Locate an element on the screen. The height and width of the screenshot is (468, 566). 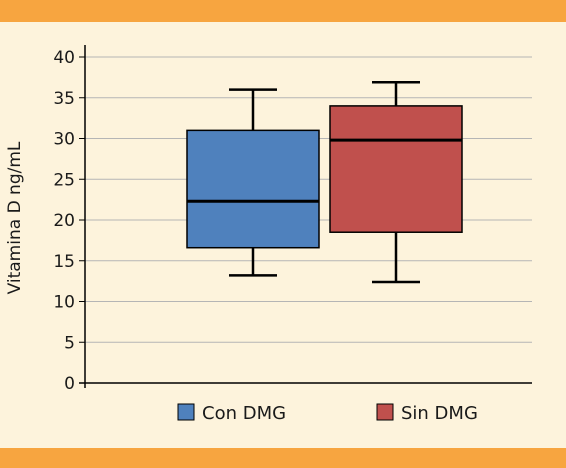
y-tick-label: 35 is located at coordinates (64, 99).